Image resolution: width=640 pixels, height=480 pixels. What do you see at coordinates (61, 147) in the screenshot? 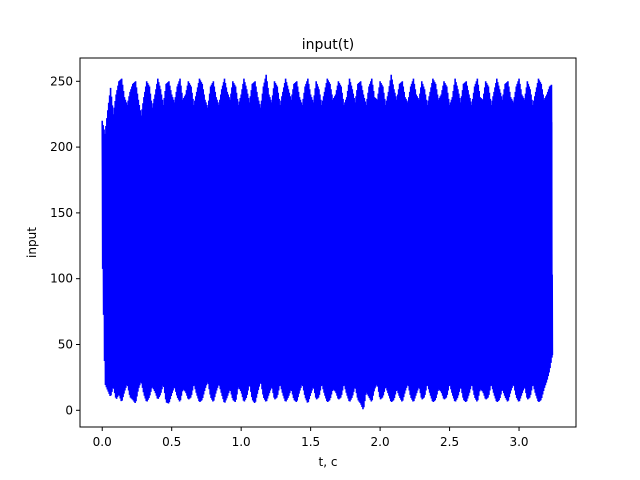
I see `y-tick-label: 200` at bounding box center [61, 147].